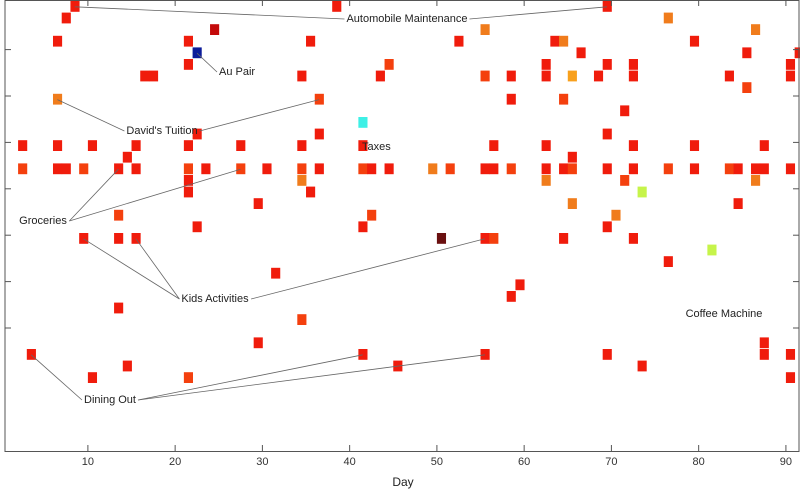  What do you see at coordinates (341, 15) in the screenshot?
I see `annotation: Automobile Maintenance` at bounding box center [341, 15].